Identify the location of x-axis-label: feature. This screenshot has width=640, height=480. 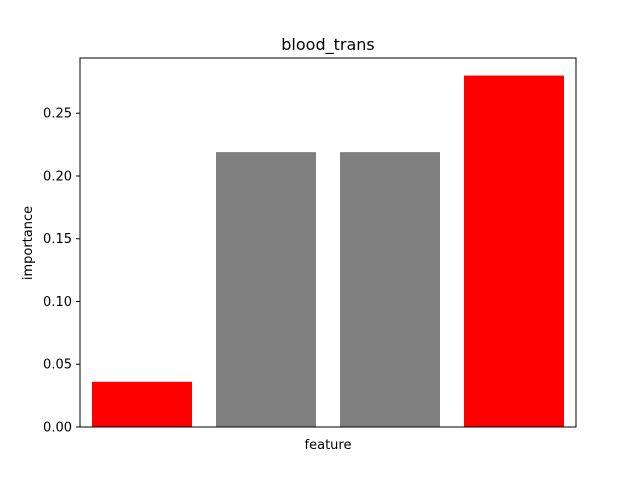
(328, 445).